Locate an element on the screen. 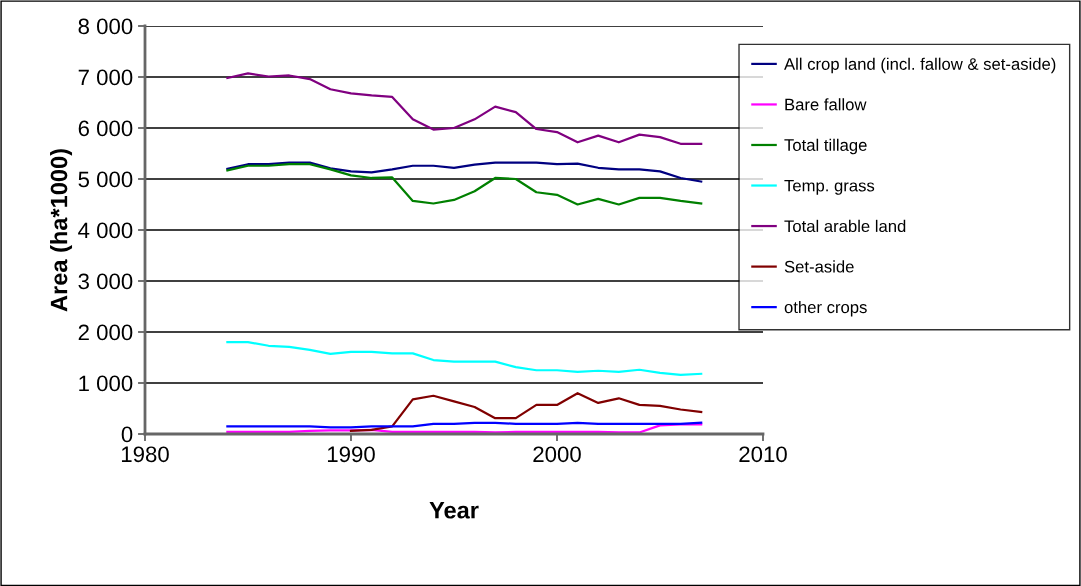 The width and height of the screenshot is (1081, 586). x-tick-label: 2000 is located at coordinates (557, 454).